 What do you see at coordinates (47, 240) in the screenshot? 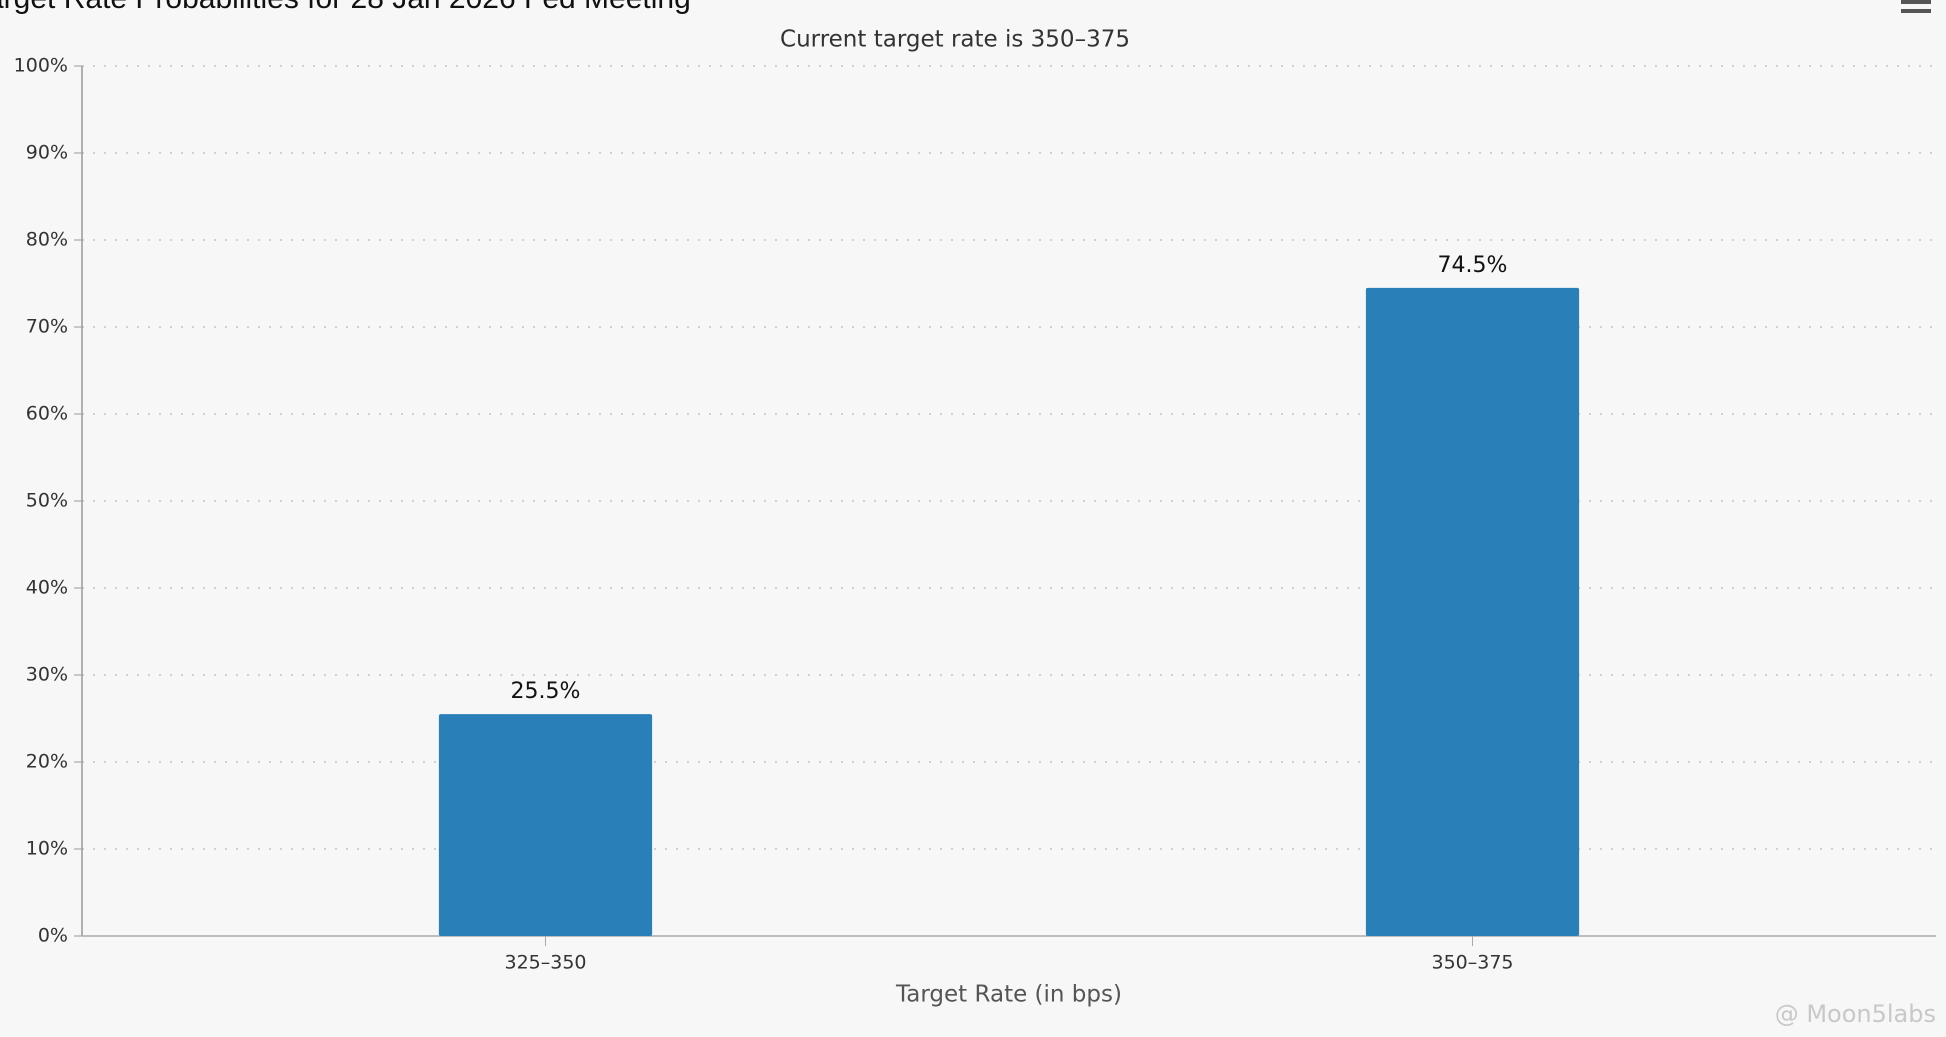
I see `y-tick-label: 80%` at bounding box center [47, 240].